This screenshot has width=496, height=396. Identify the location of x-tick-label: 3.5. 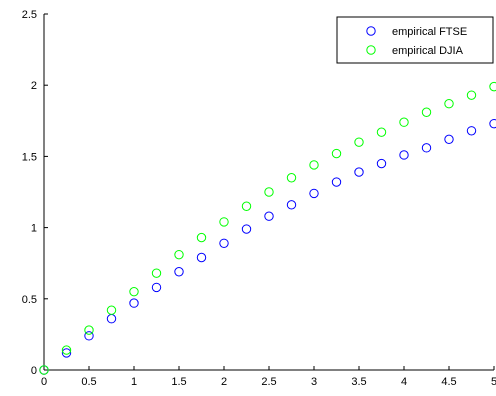
(358, 382).